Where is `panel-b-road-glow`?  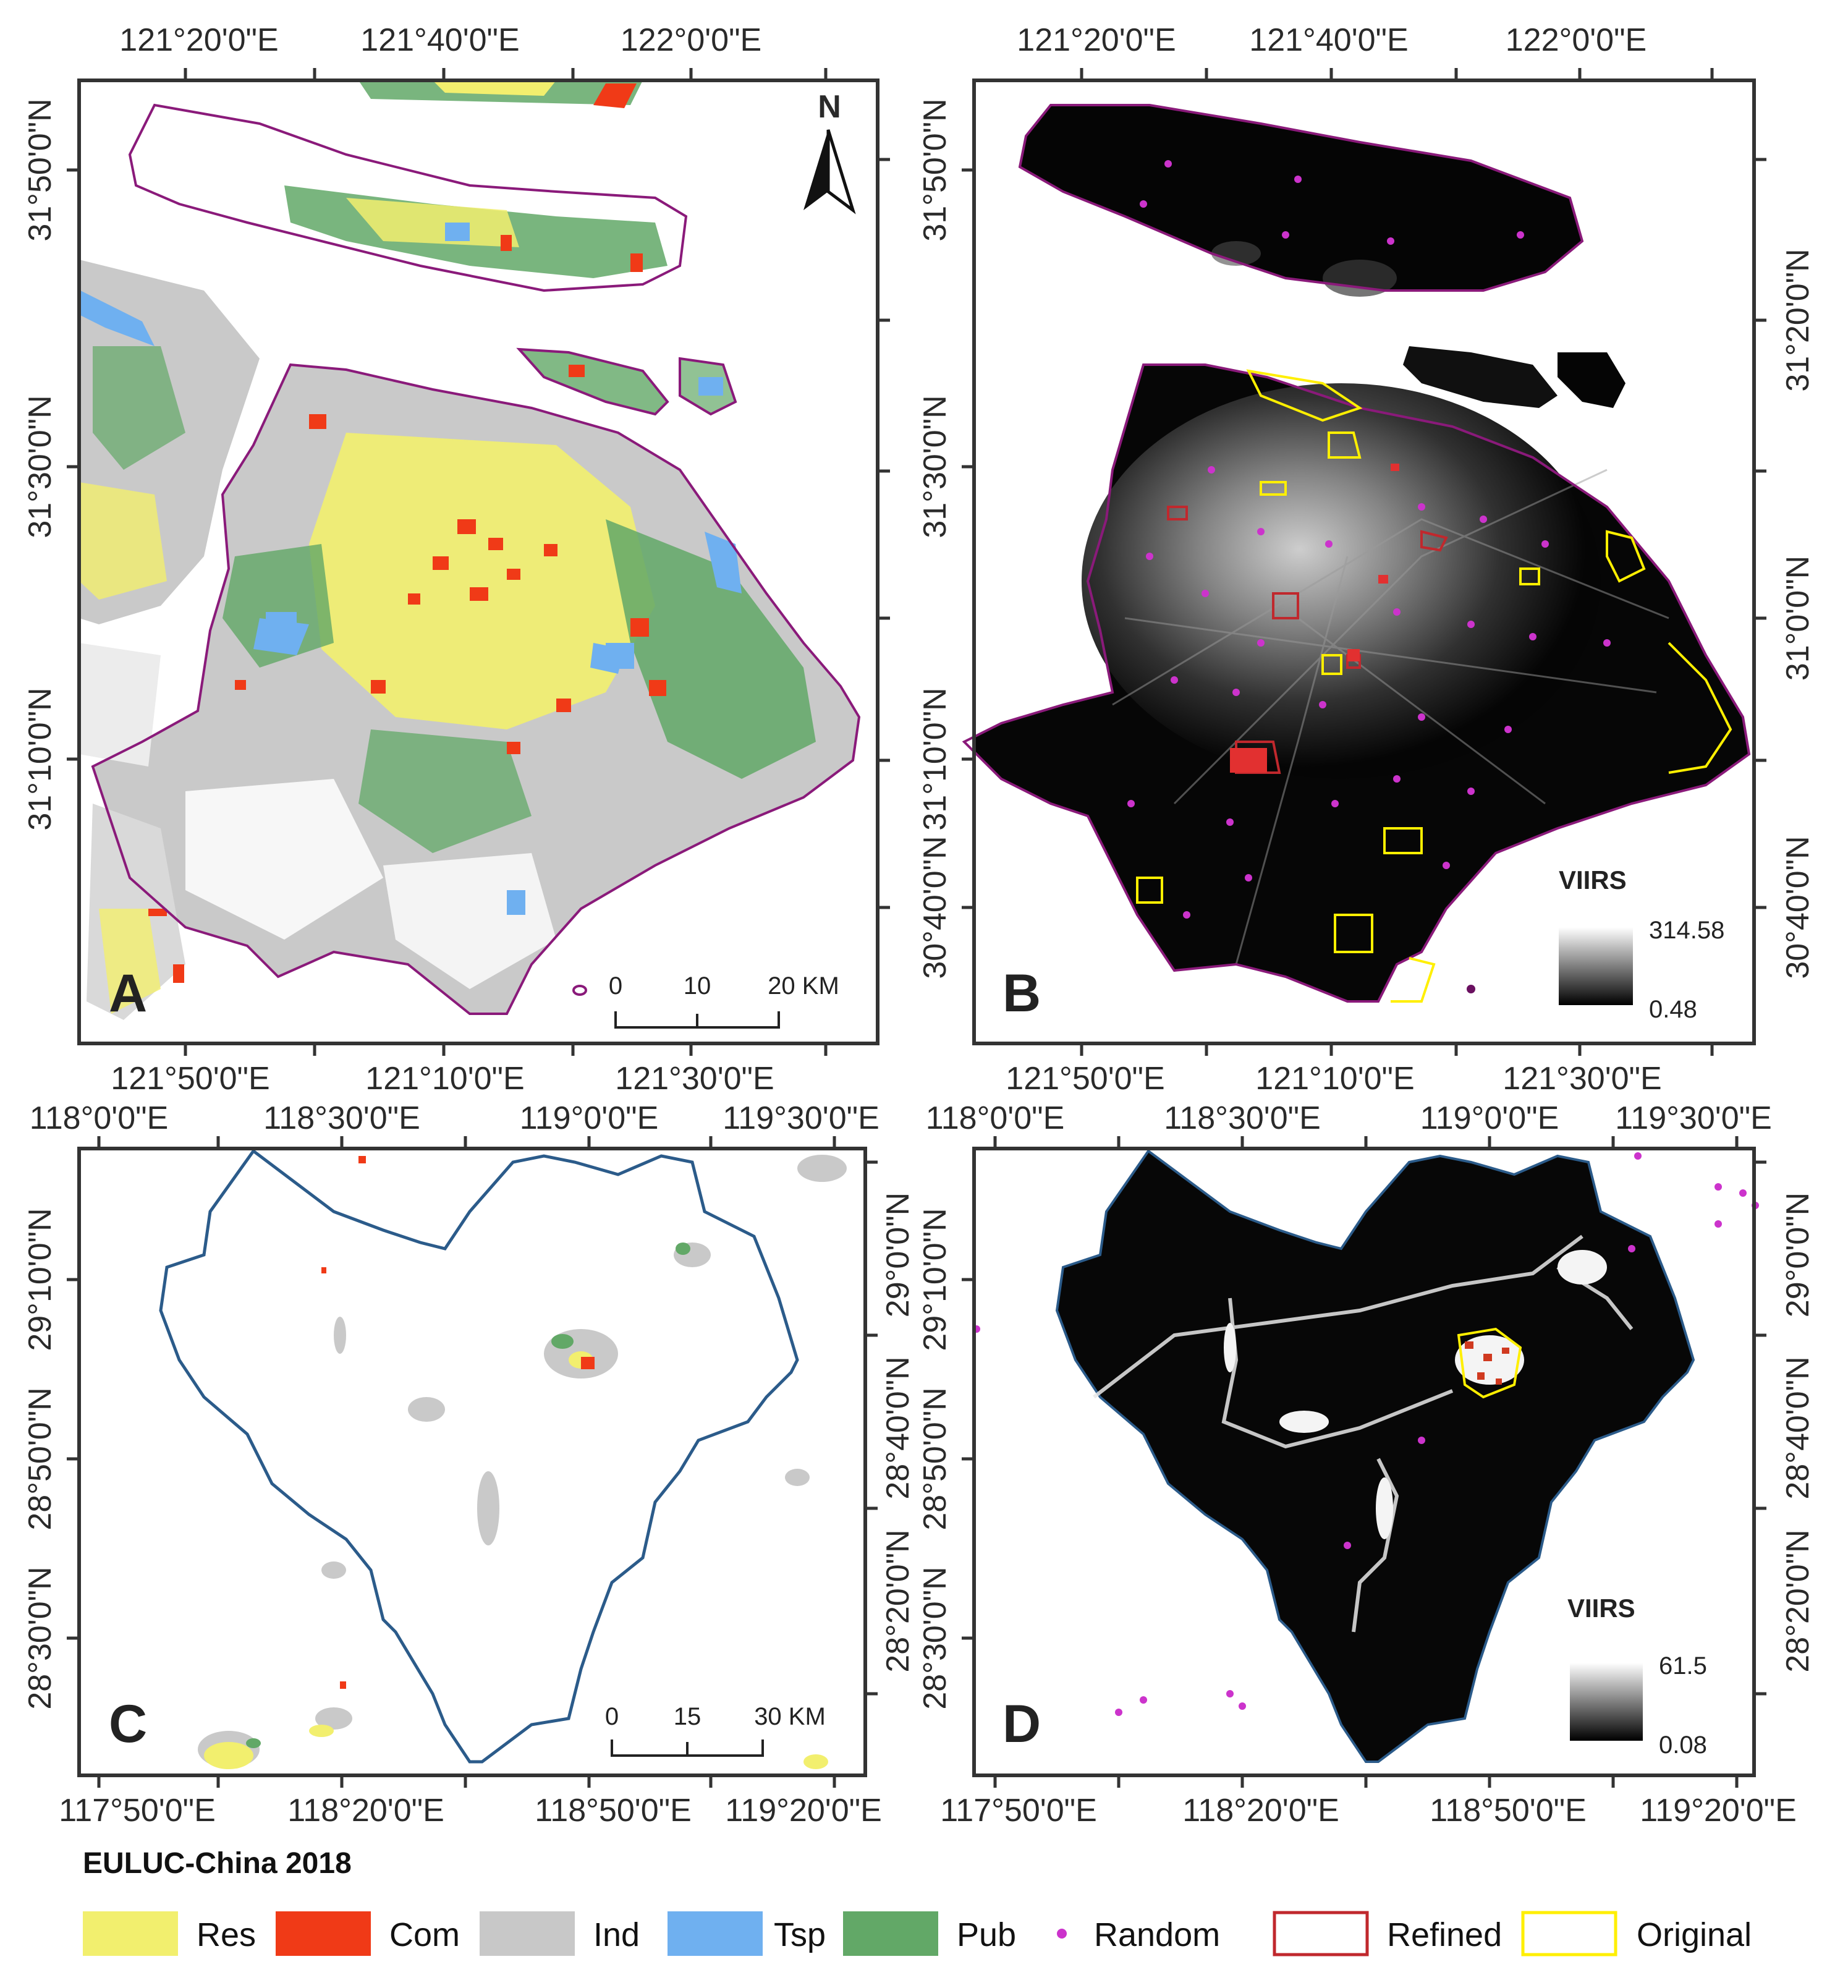 panel-b-road-glow is located at coordinates (1390, 717).